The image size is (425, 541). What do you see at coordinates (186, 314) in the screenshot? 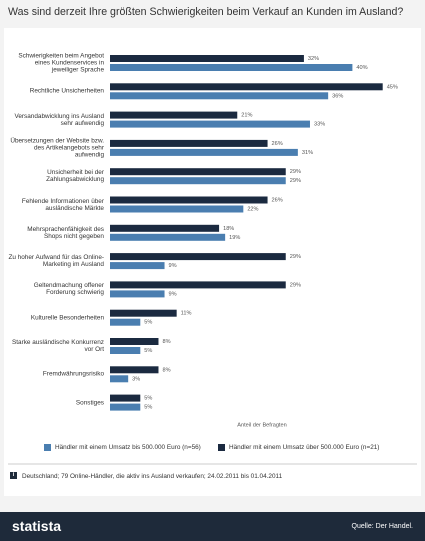
I see `value-label: 11%` at bounding box center [186, 314].